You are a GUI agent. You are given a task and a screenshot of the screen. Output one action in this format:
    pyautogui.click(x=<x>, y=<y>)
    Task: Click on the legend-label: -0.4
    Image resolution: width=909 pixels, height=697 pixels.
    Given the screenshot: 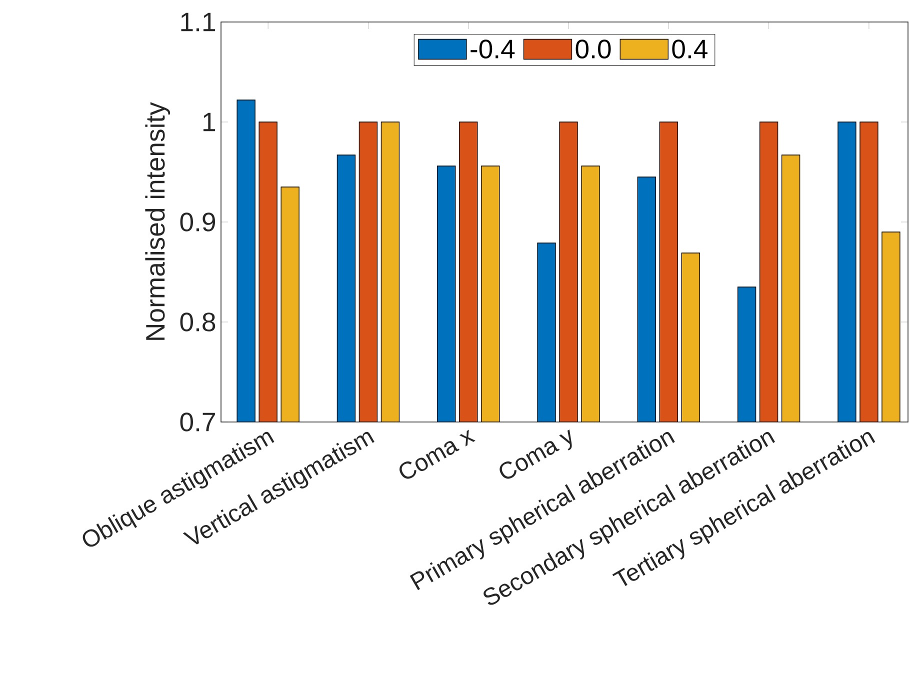 What is the action you would take?
    pyautogui.click(x=492, y=49)
    